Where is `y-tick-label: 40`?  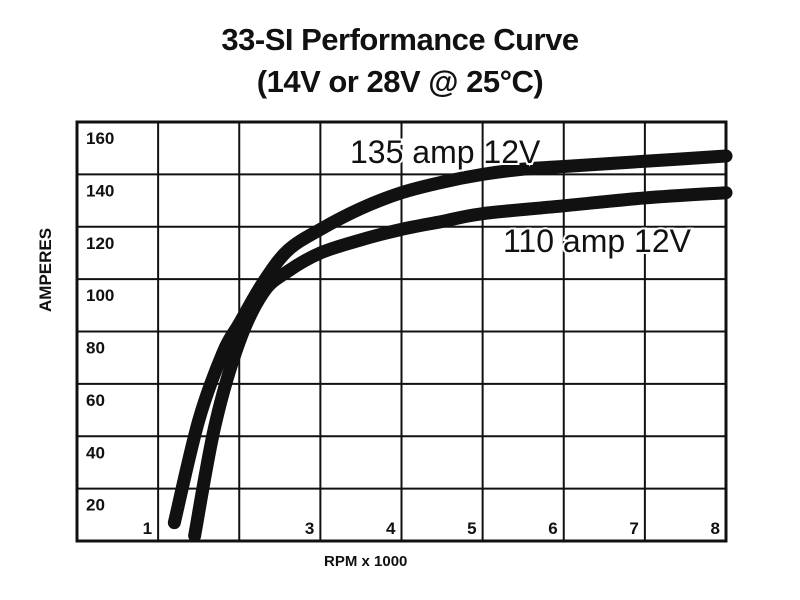
y-tick-label: 40 is located at coordinates (95, 452).